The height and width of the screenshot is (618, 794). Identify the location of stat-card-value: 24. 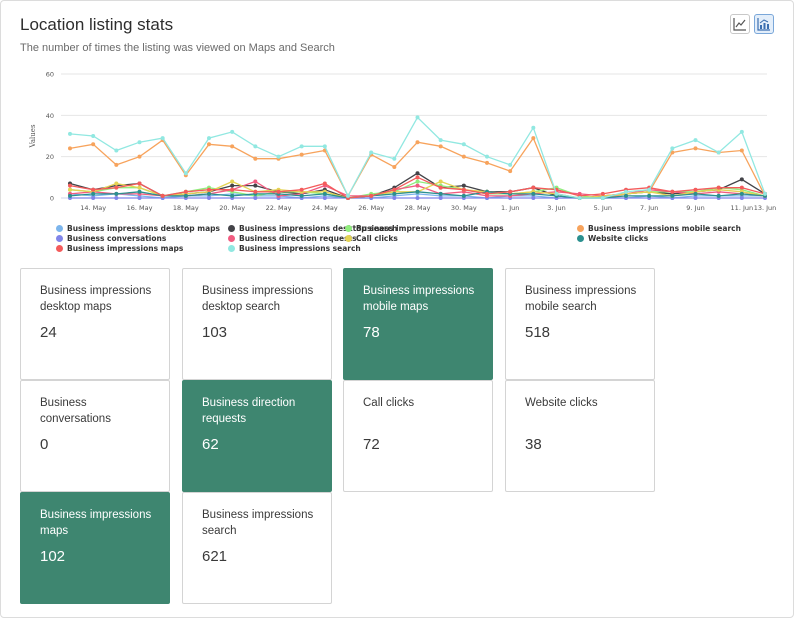
(48, 332).